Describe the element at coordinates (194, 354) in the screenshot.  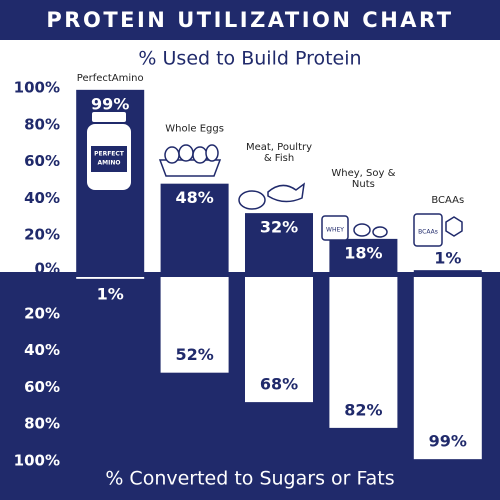
I see `value-label: 52%` at that location.